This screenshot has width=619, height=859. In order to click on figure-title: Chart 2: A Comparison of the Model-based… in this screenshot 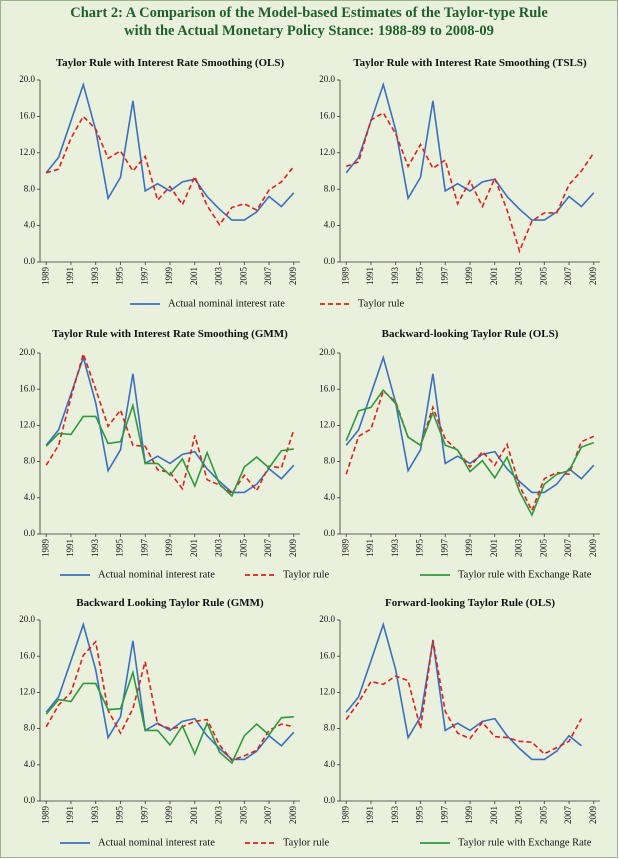, I will do `click(309, 13)`.